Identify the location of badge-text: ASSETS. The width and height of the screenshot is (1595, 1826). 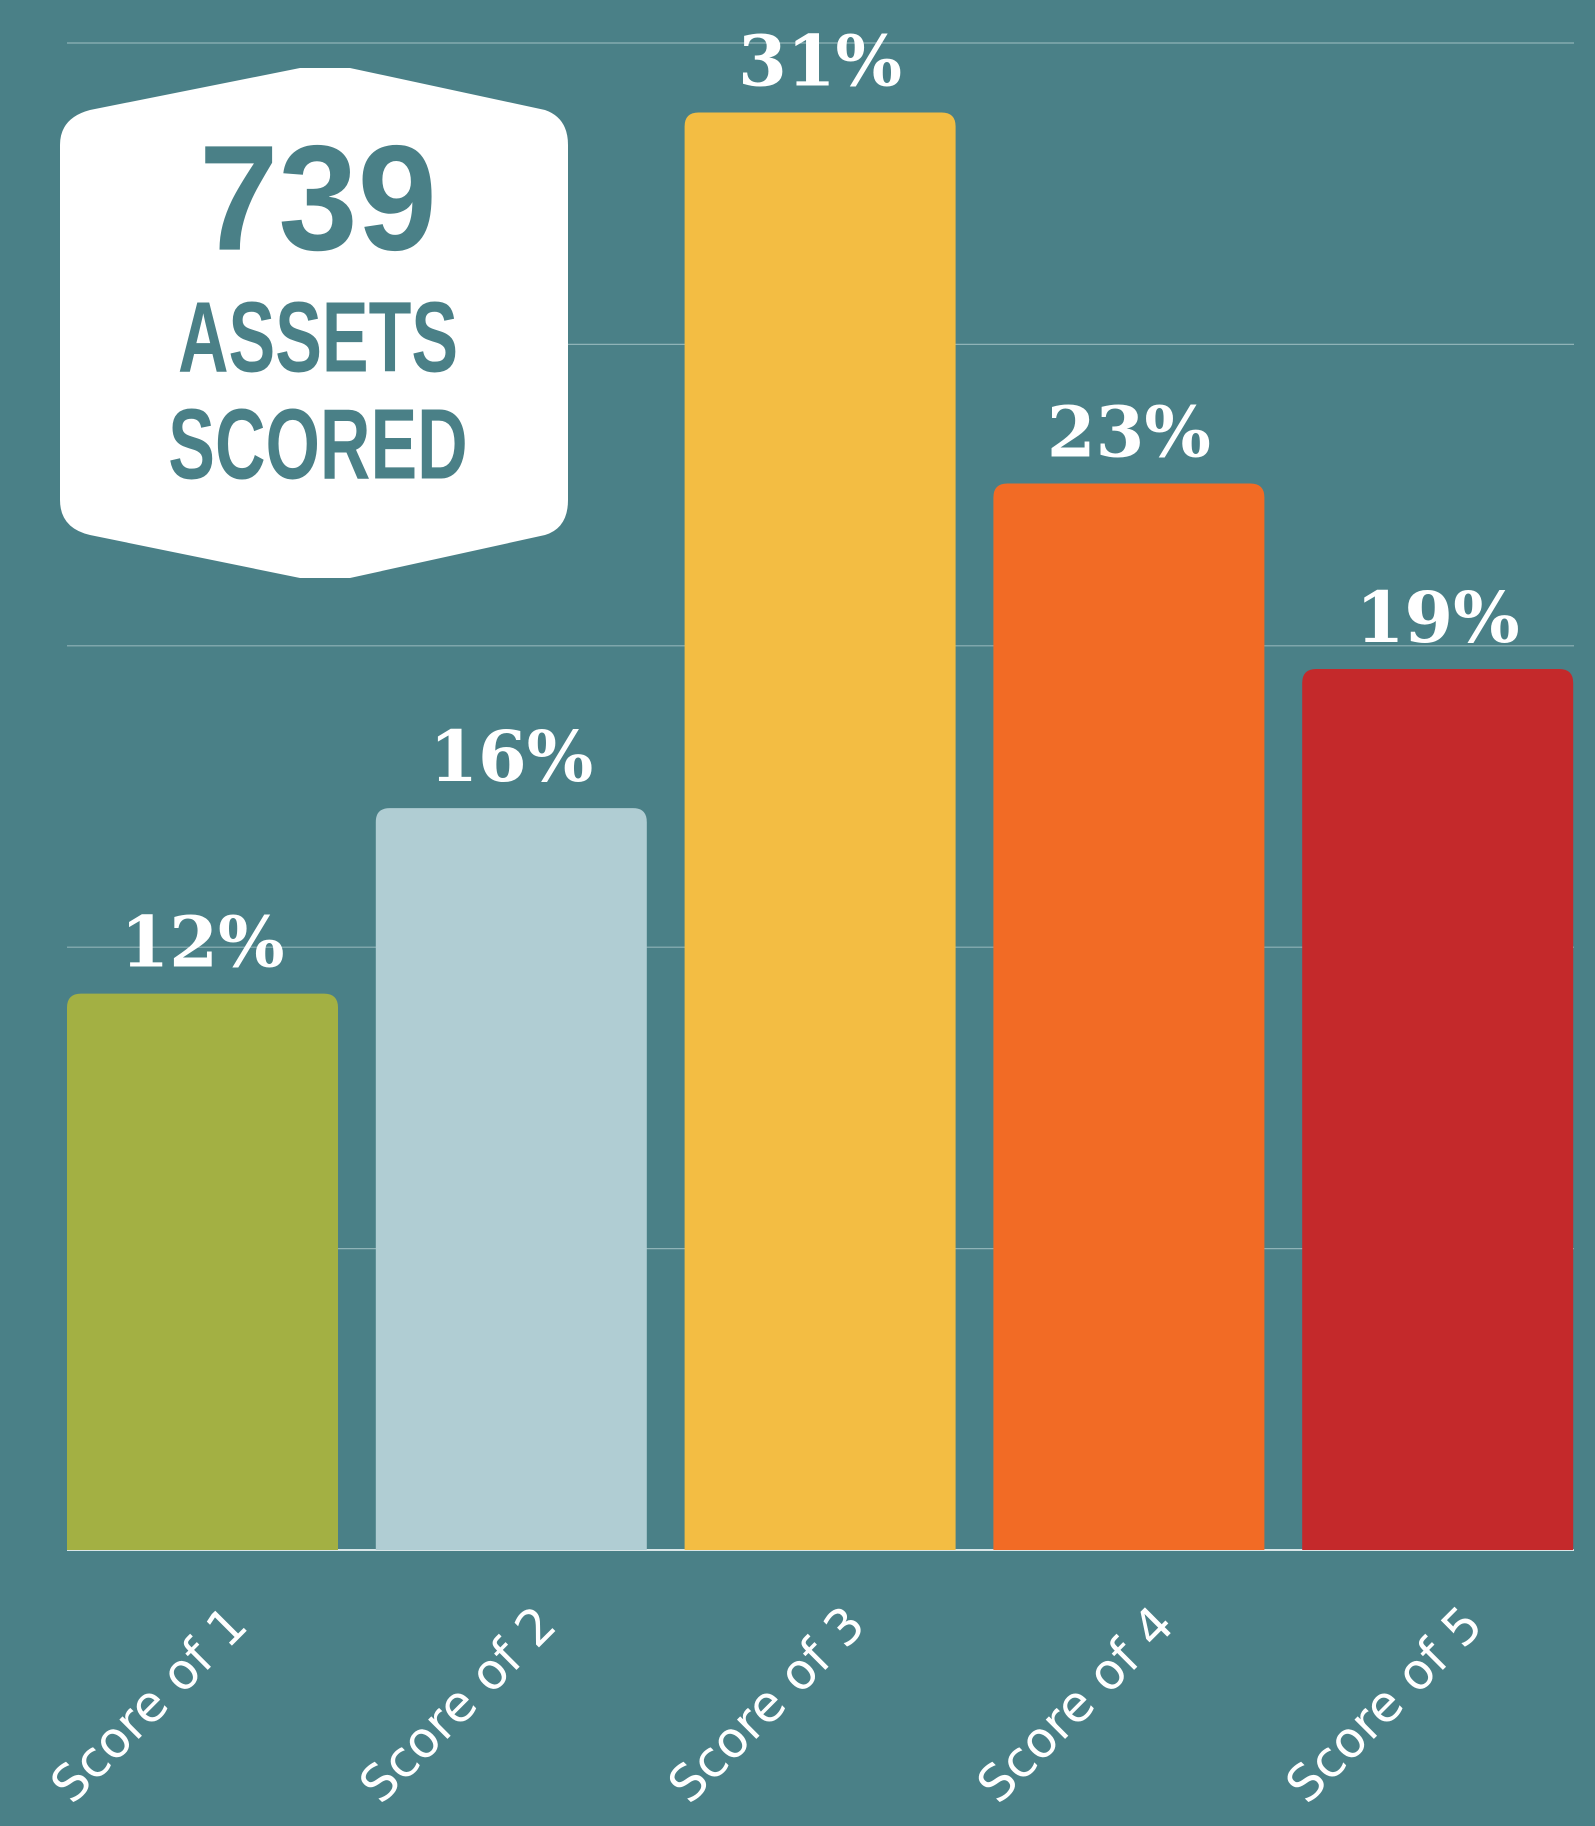
(318, 337).